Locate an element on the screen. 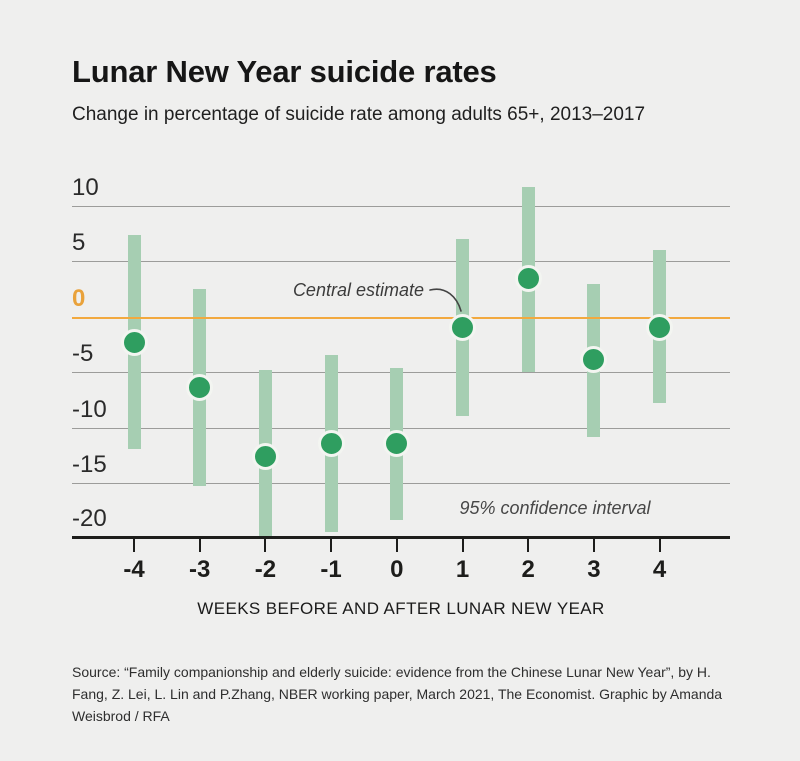 This screenshot has height=761, width=800. y-tick-label: -10 is located at coordinates (89, 409).